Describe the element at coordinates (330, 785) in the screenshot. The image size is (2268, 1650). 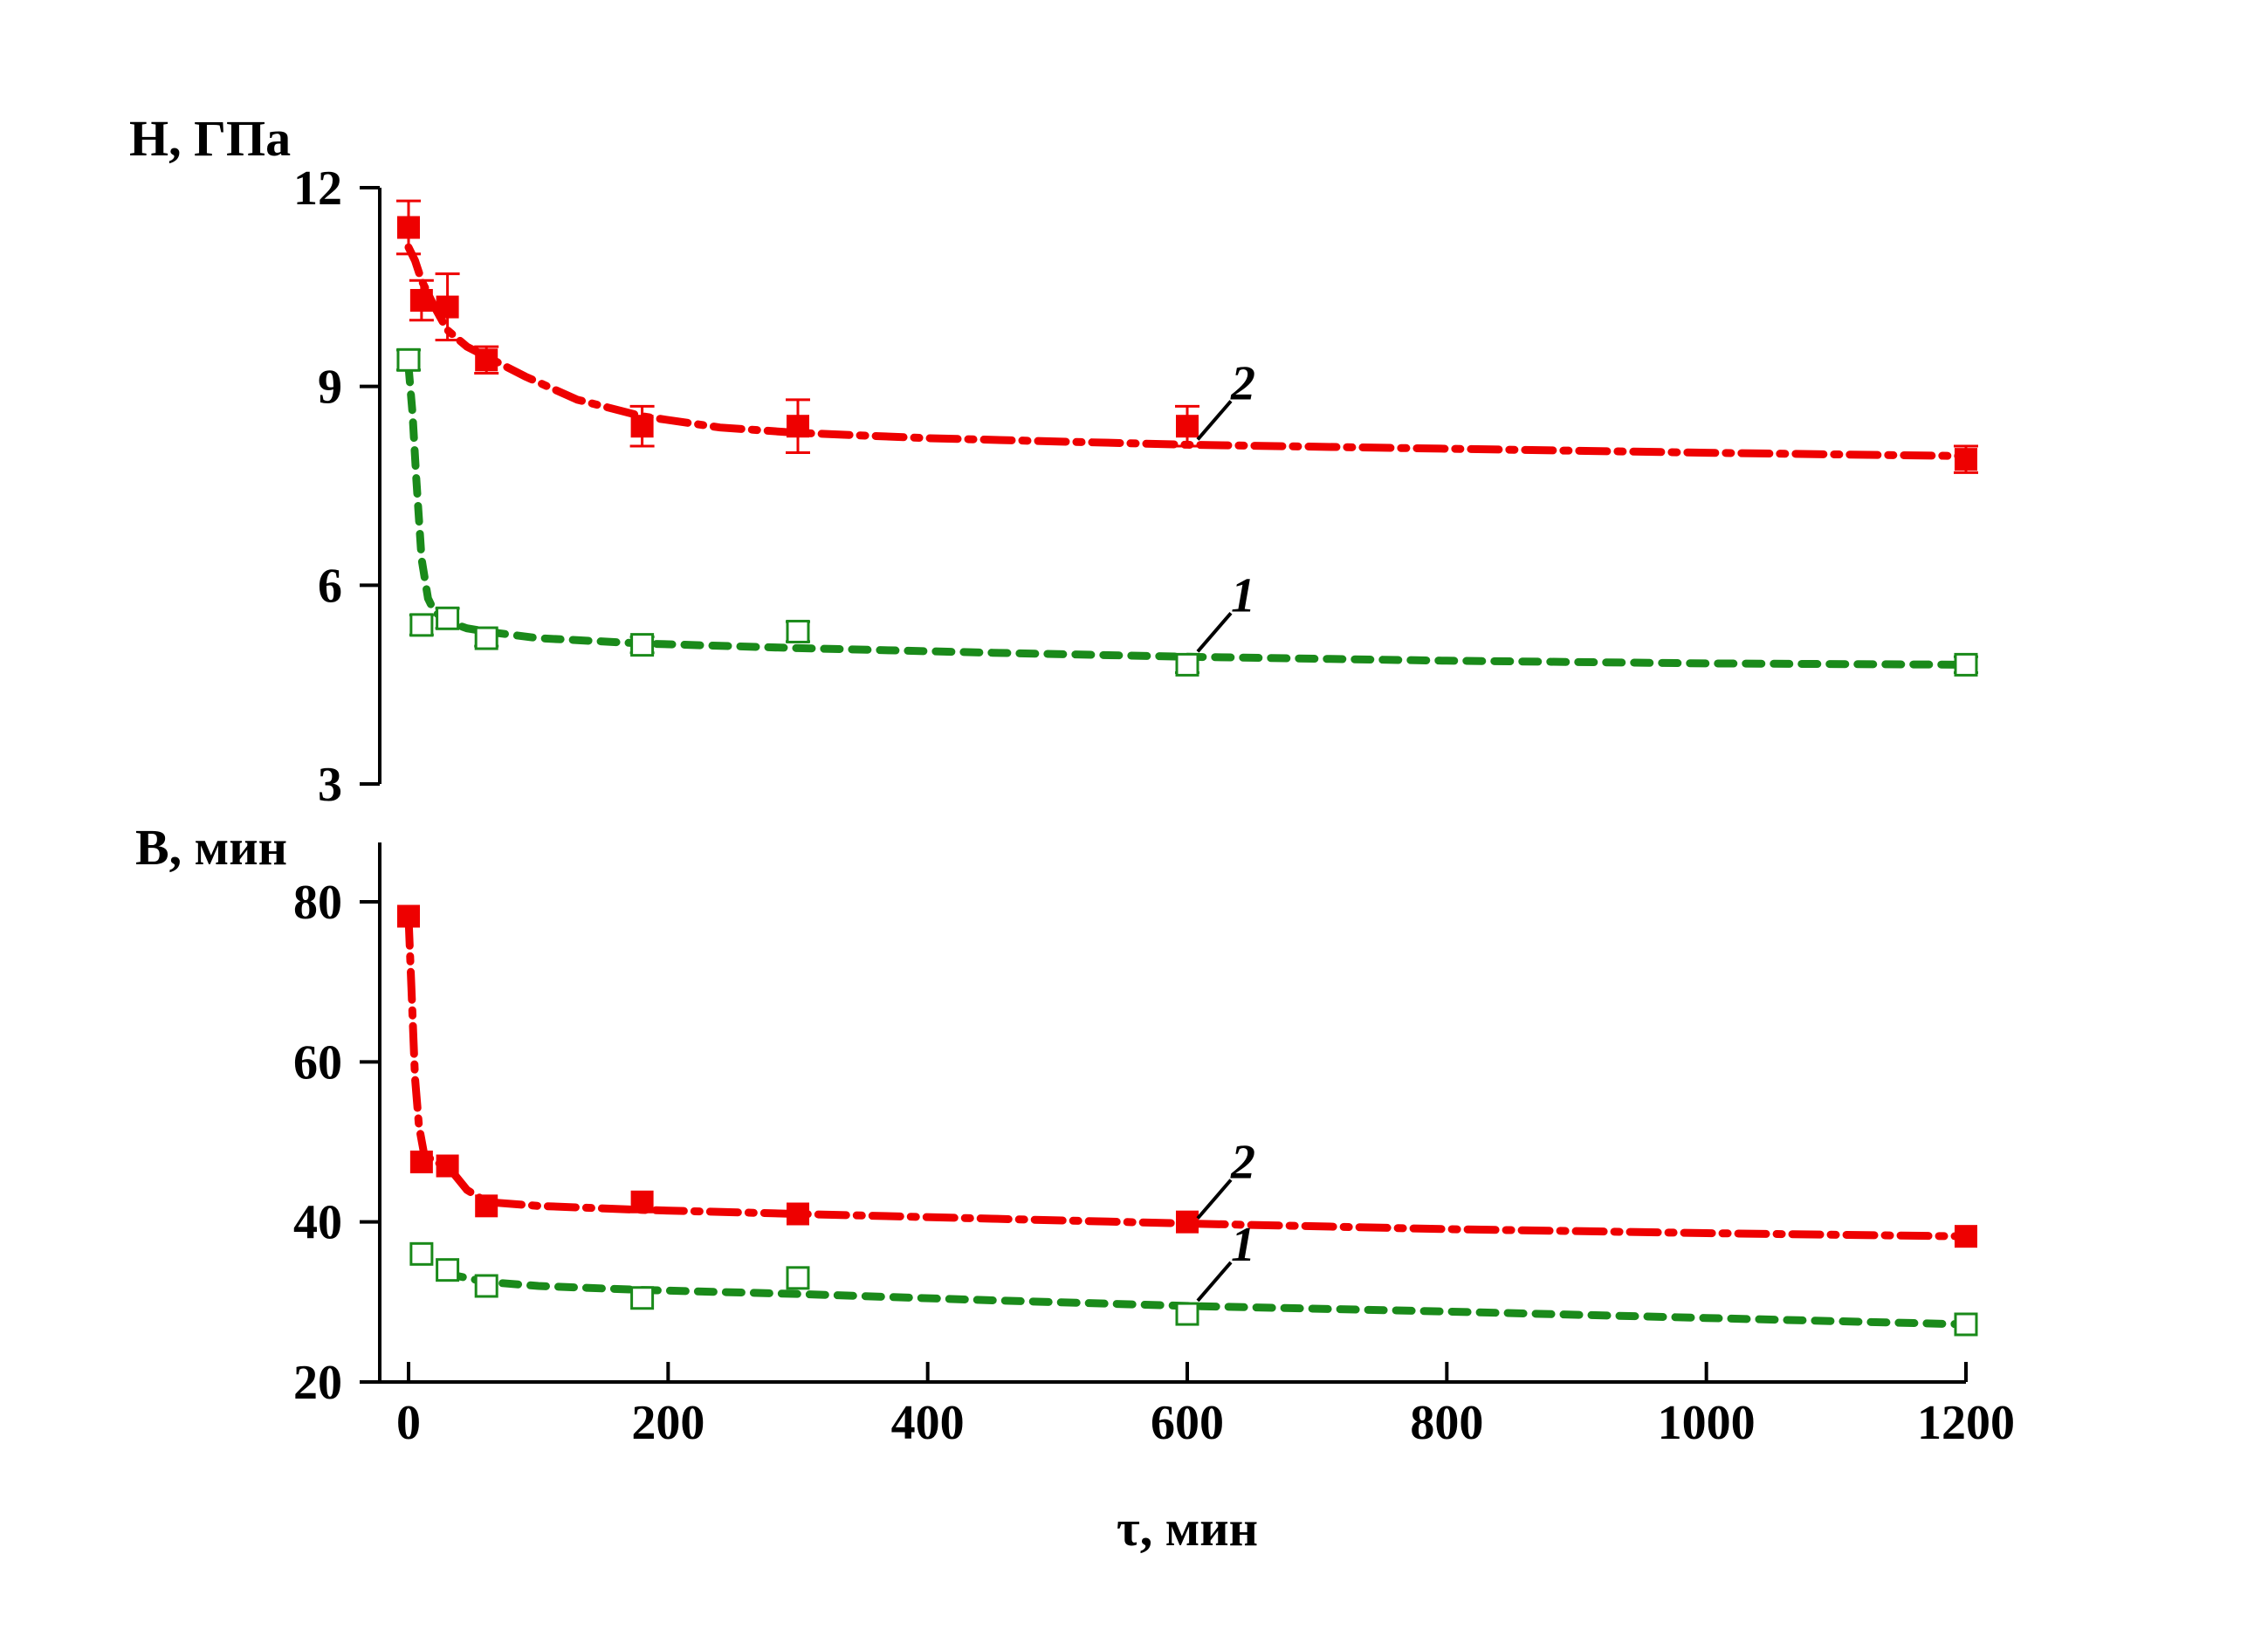
I see `y-tick-label: 3` at that location.